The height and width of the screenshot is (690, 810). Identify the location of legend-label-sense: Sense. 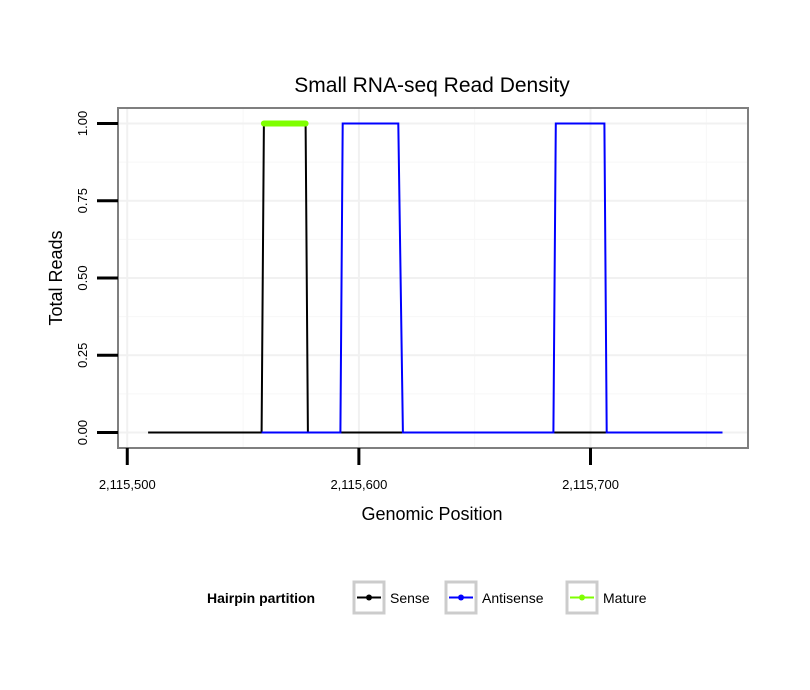
(410, 598).